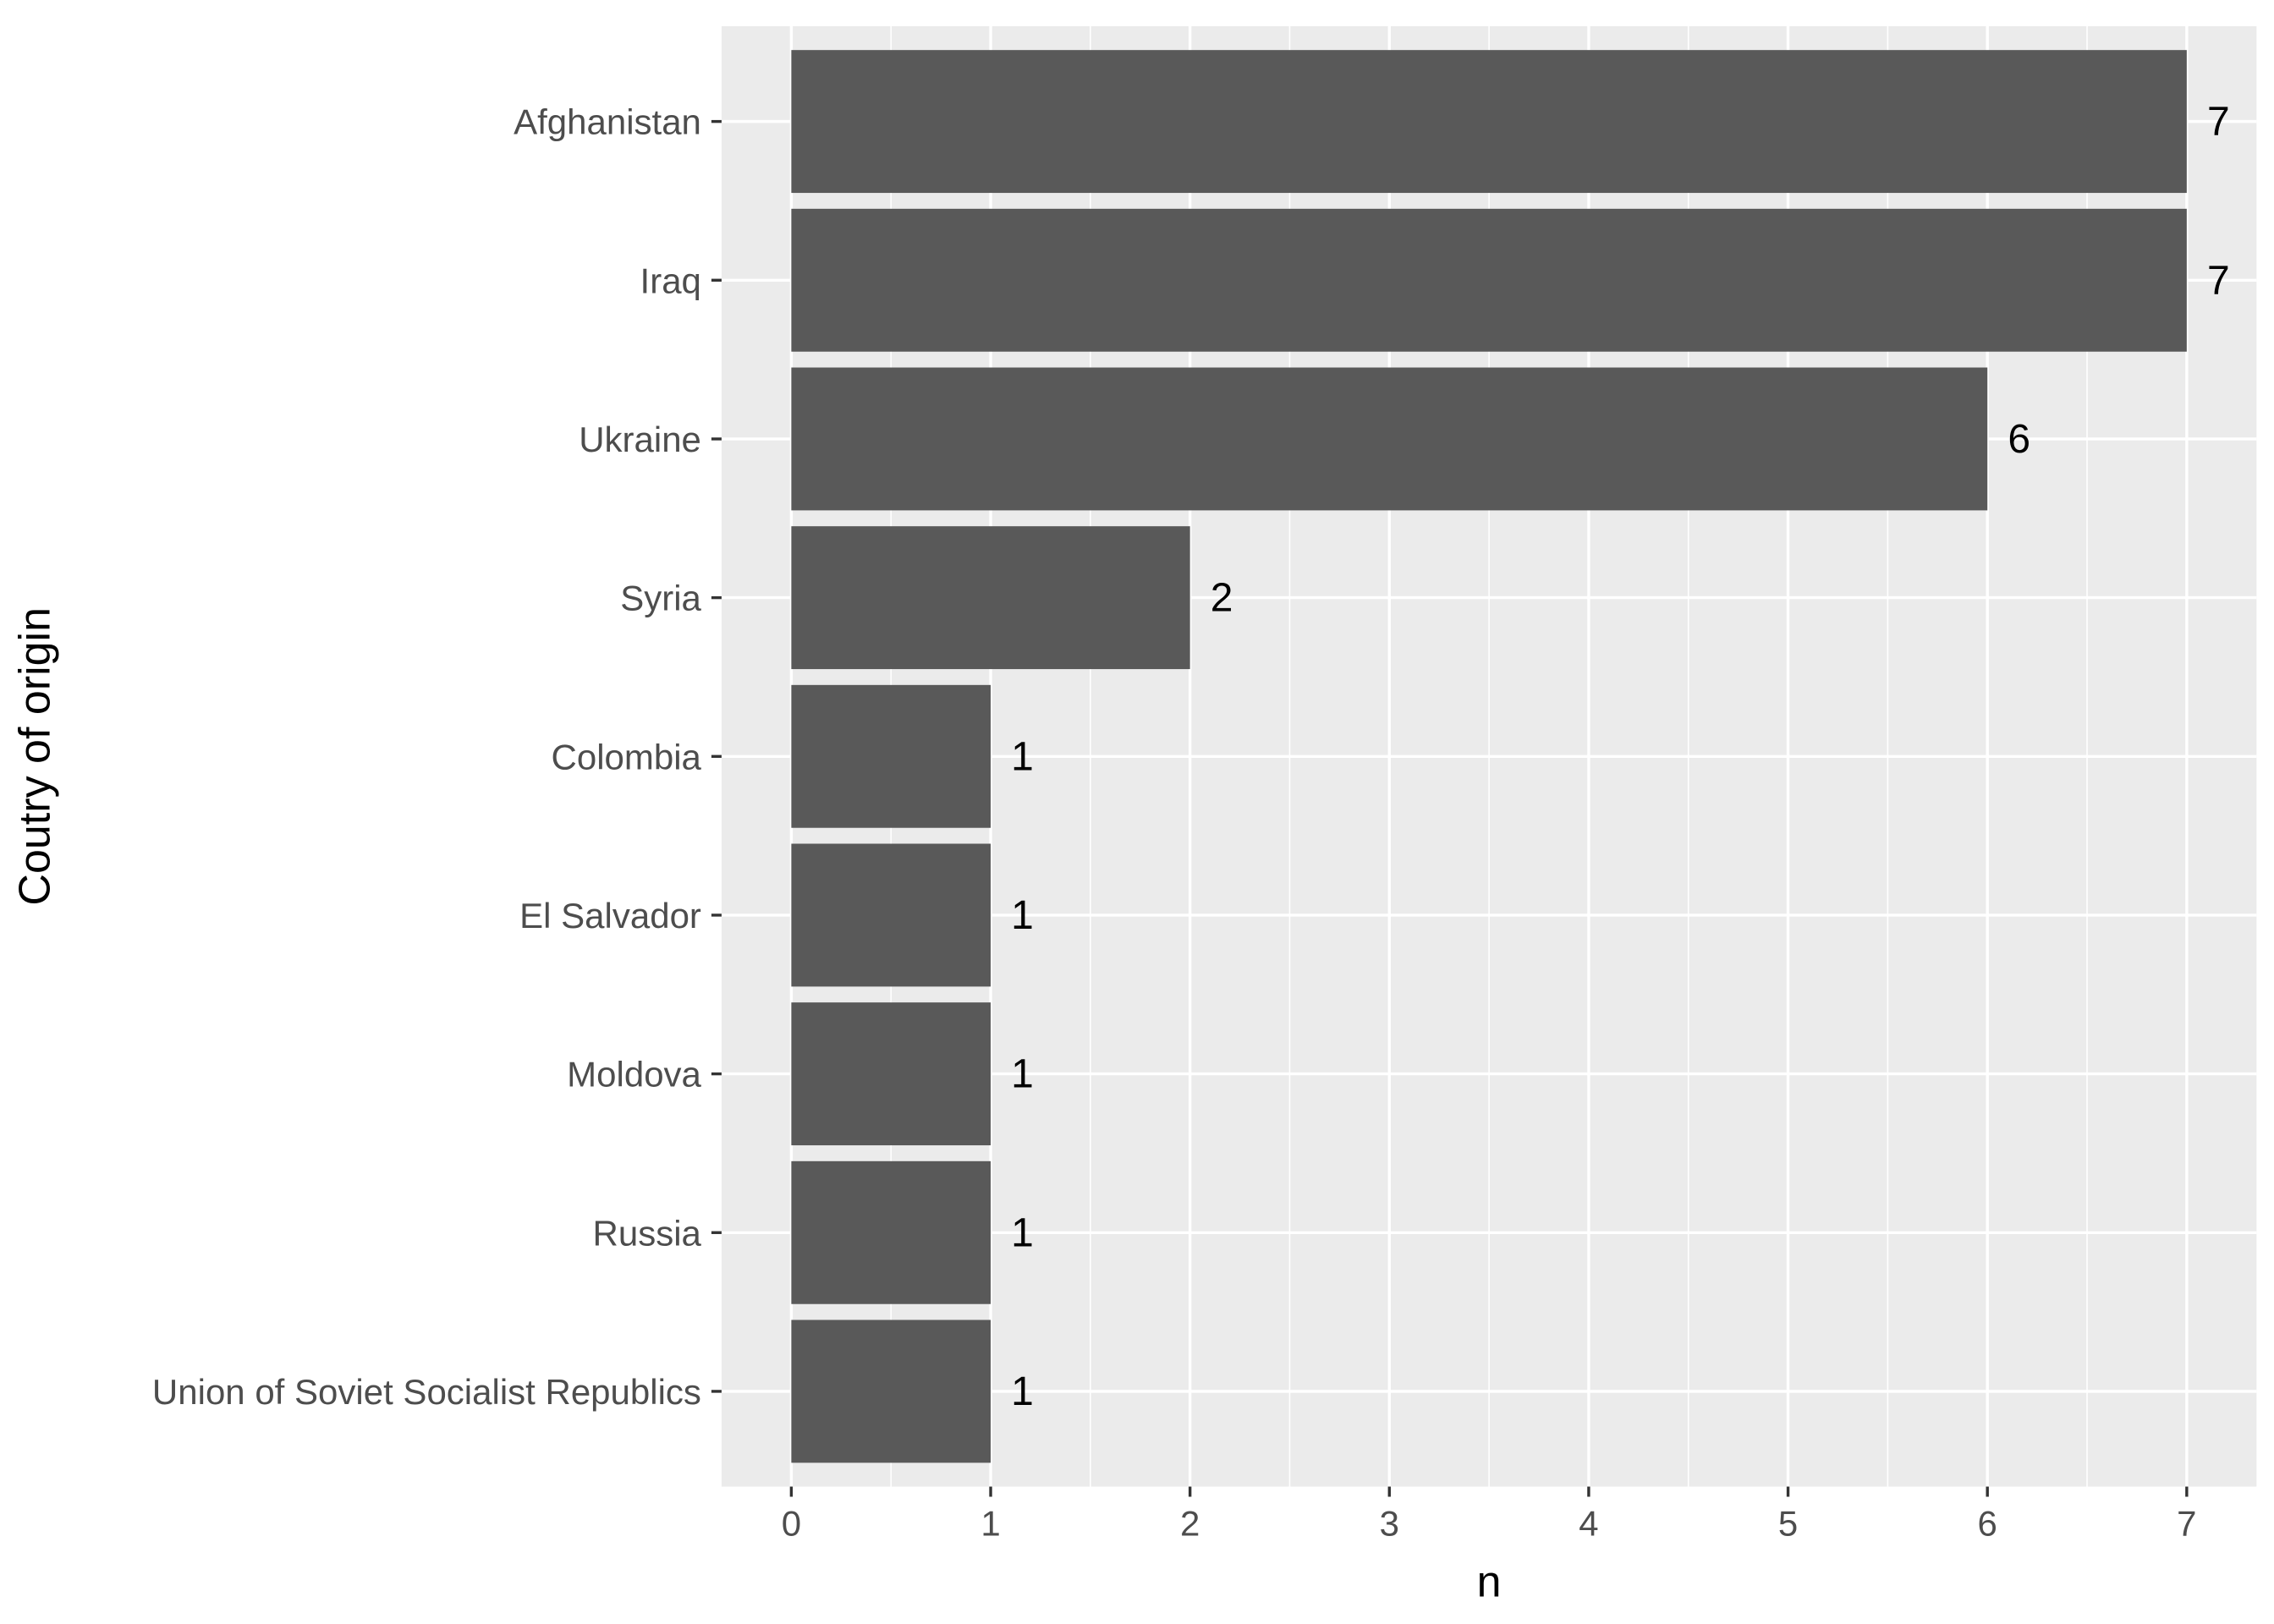  What do you see at coordinates (1589, 1524) in the screenshot?
I see `x-tick-label: 4` at bounding box center [1589, 1524].